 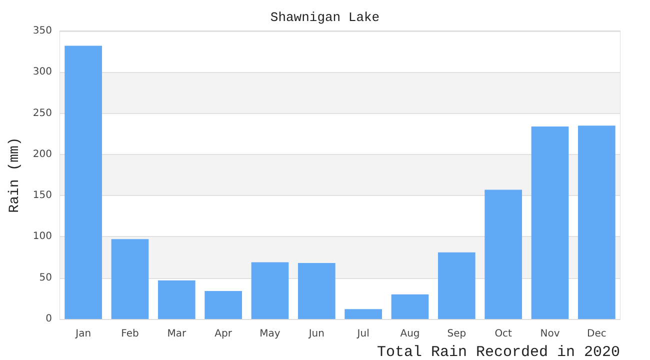 What do you see at coordinates (498, 352) in the screenshot?
I see `text: Total Rain Recorded in 2020` at bounding box center [498, 352].